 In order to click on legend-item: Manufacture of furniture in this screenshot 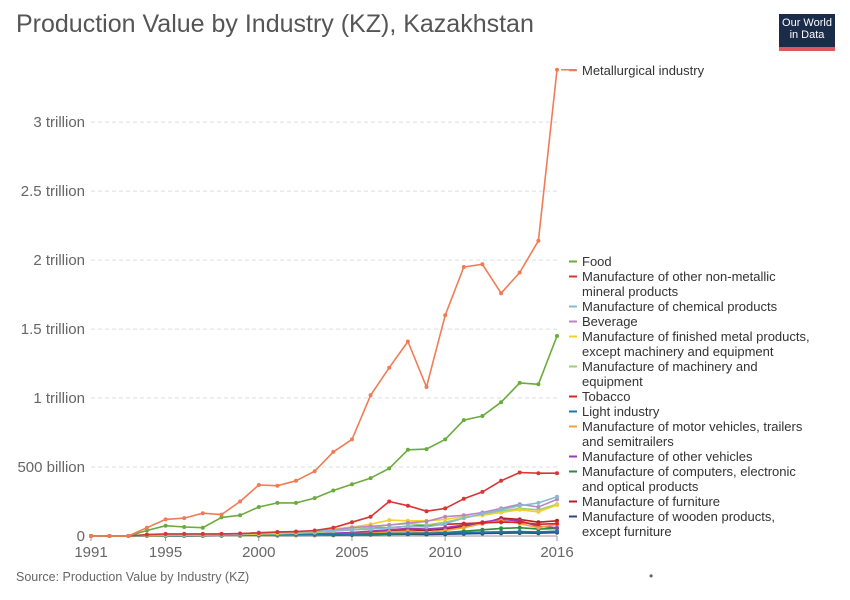, I will do `click(644, 501)`.